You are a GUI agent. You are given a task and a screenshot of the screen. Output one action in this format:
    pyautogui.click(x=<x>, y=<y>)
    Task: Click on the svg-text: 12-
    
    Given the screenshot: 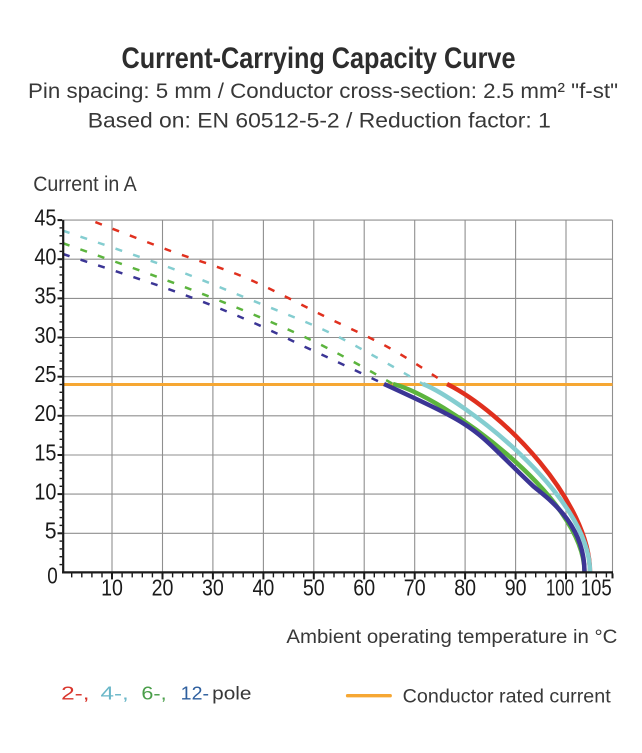 What is the action you would take?
    pyautogui.click(x=195, y=692)
    